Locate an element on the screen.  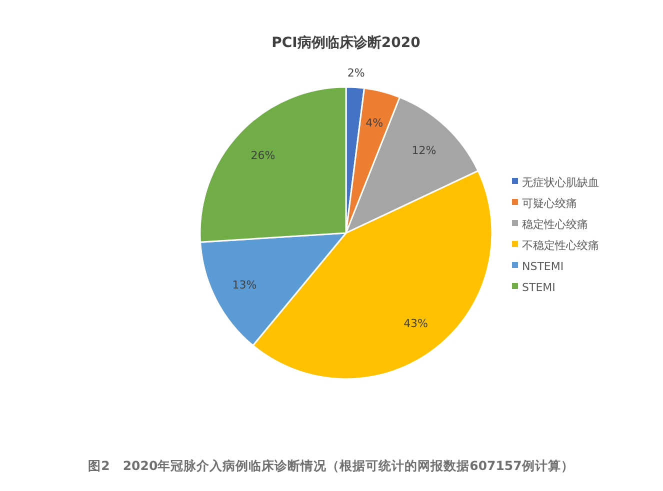
chart-title: PCI病例临床诊断2020 is located at coordinates (346, 42).